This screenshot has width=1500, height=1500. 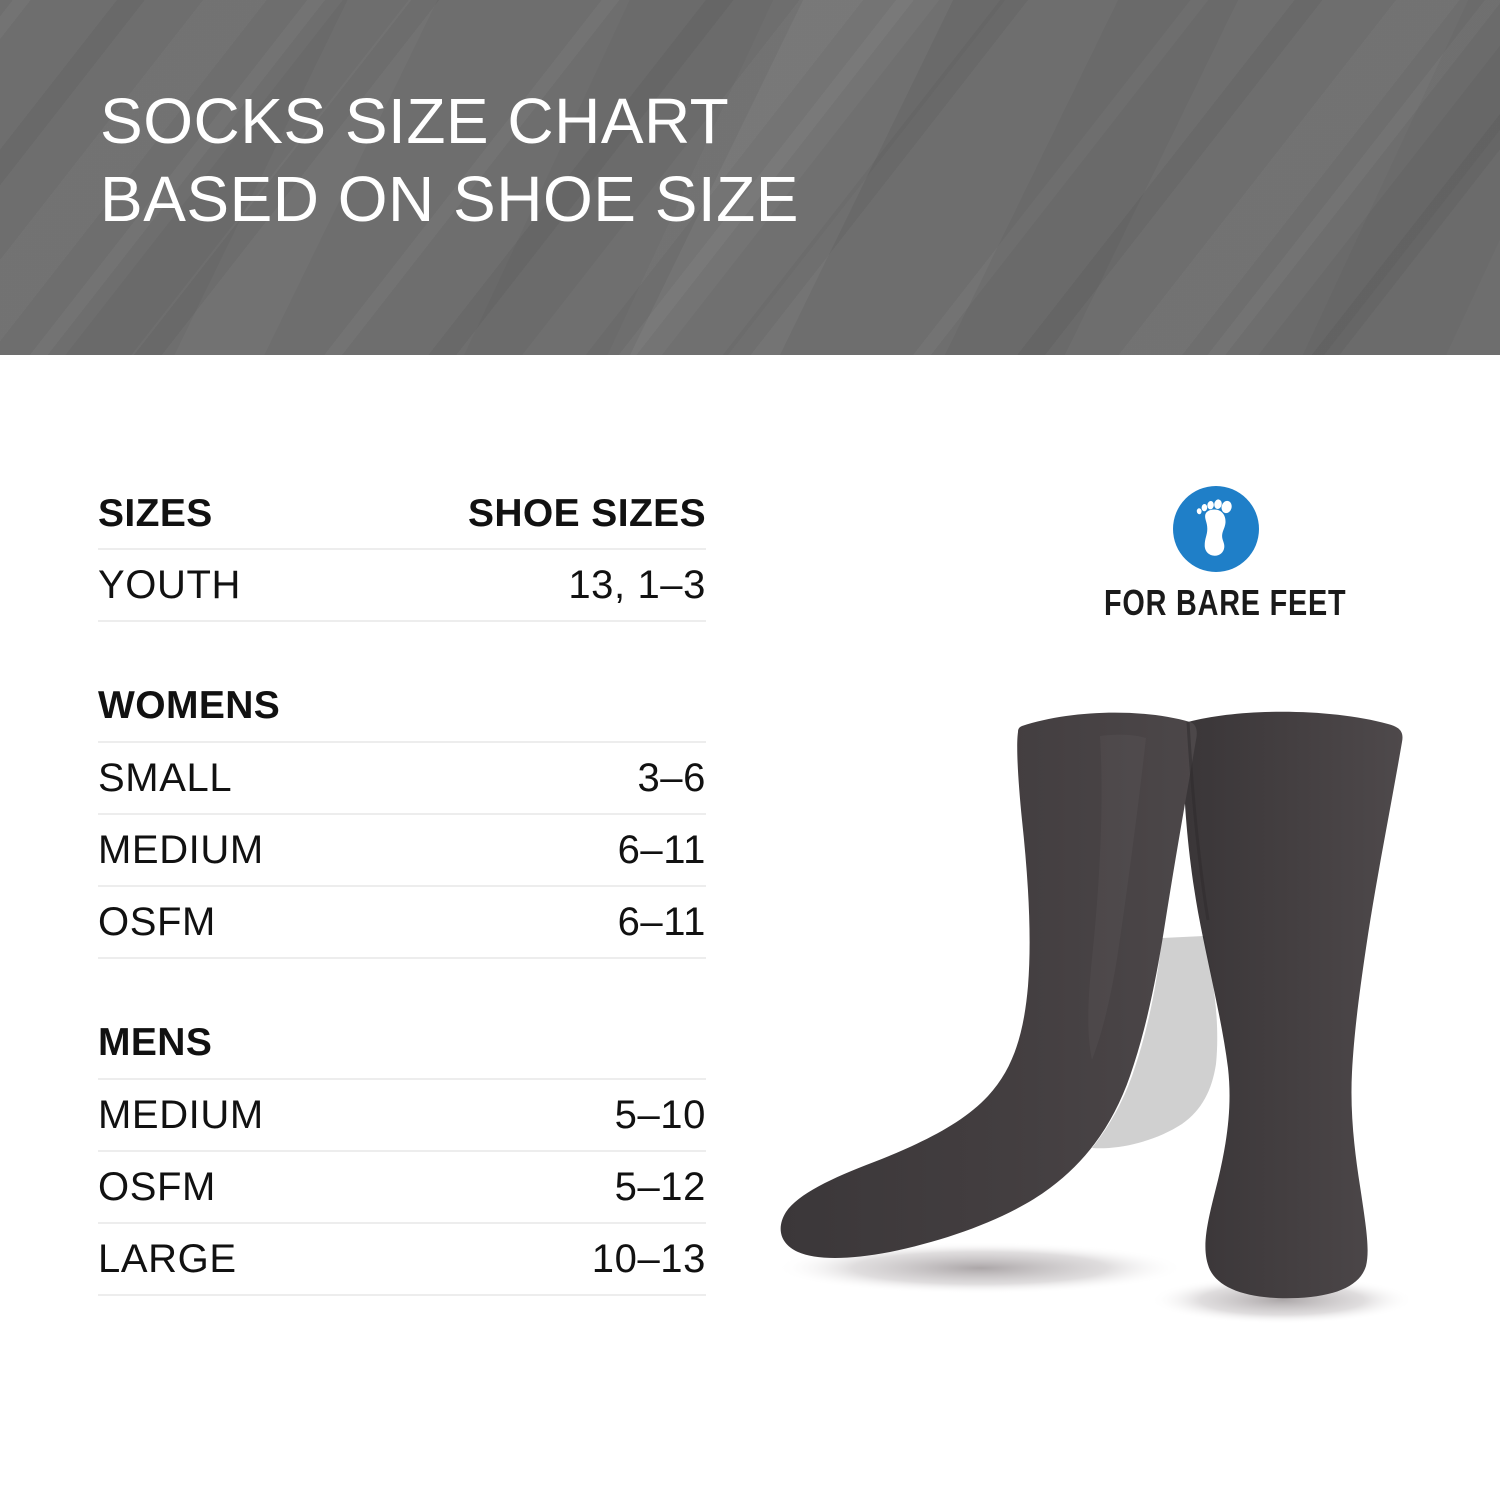 I want to click on row-size-label: YOUTH, so click(x=169, y=585).